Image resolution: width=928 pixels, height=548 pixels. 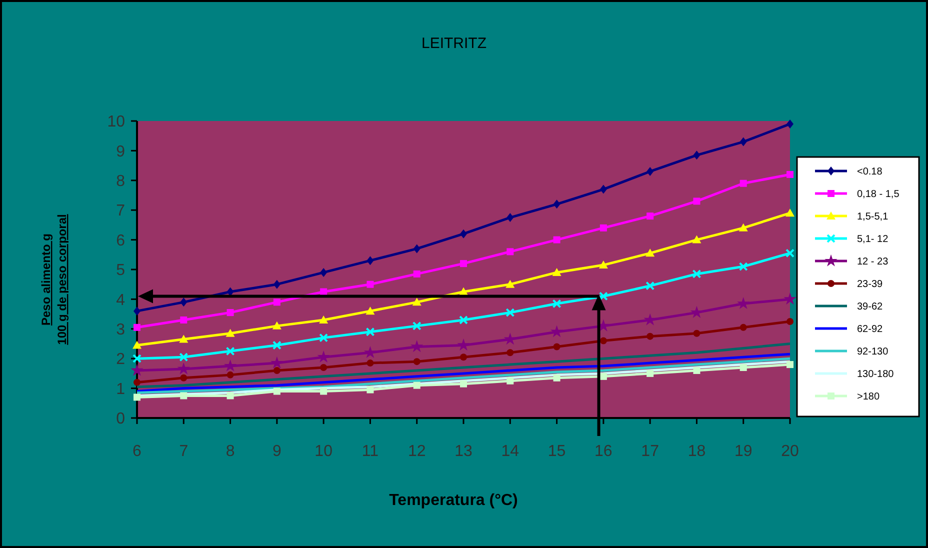 What do you see at coordinates (121, 151) in the screenshot?
I see `y-tick-label: 9` at bounding box center [121, 151].